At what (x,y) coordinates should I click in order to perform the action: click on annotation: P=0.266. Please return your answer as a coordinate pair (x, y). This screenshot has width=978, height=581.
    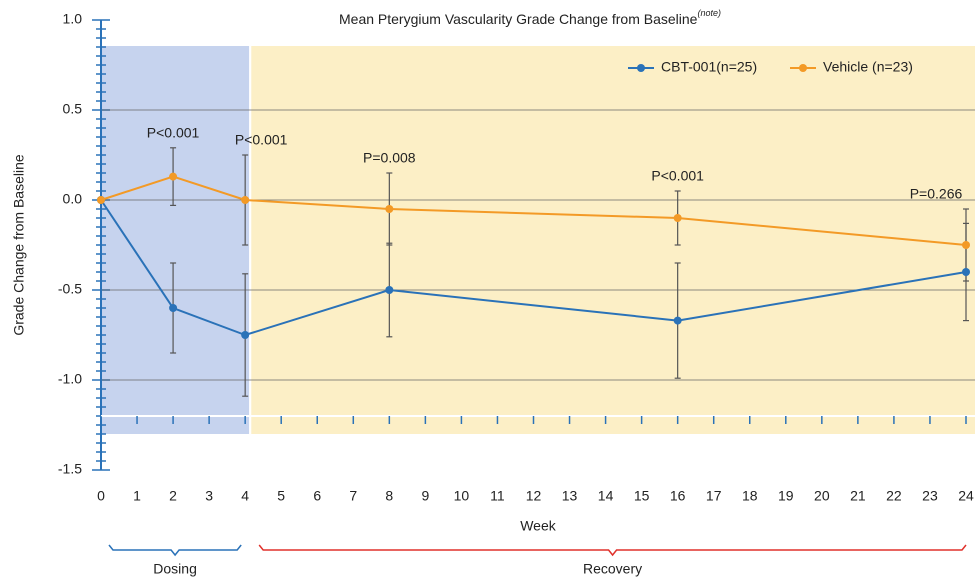
    Looking at the image, I should click on (936, 194).